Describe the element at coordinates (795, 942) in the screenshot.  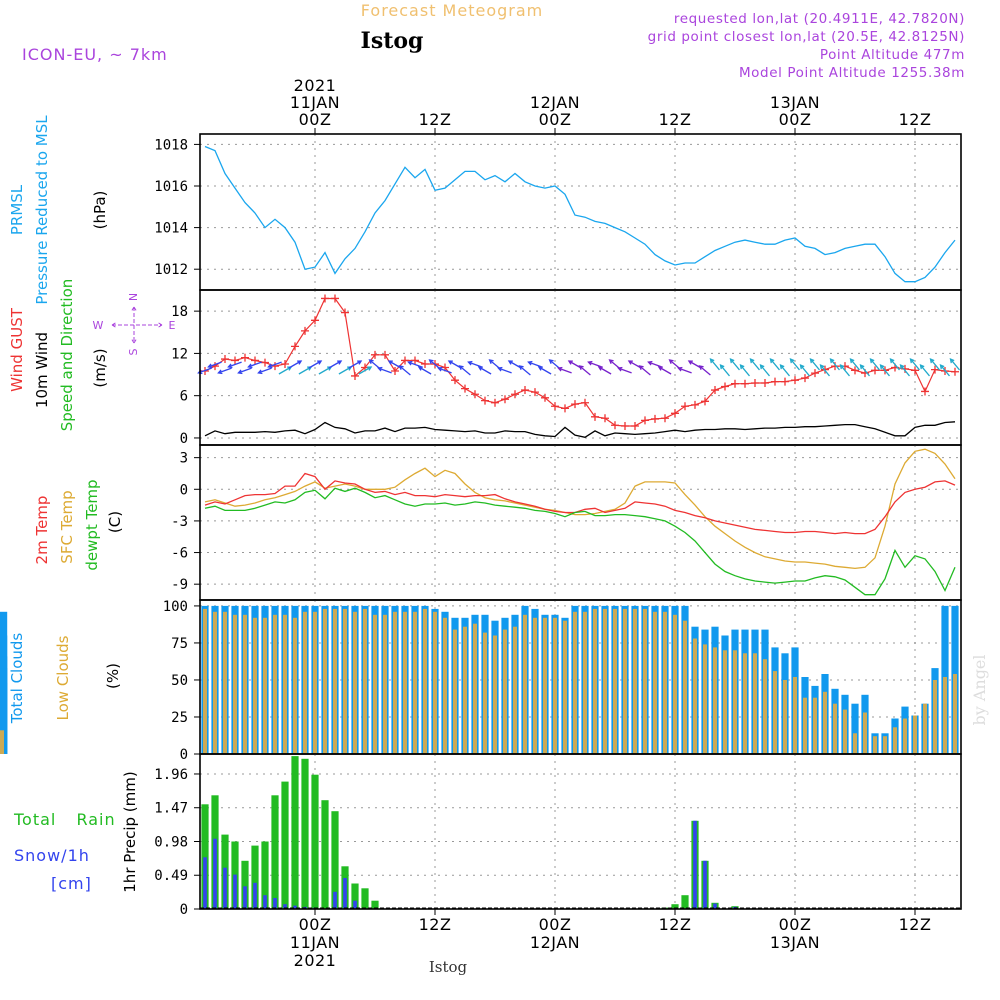
I see `bottom-time-label: 13JAN` at that location.